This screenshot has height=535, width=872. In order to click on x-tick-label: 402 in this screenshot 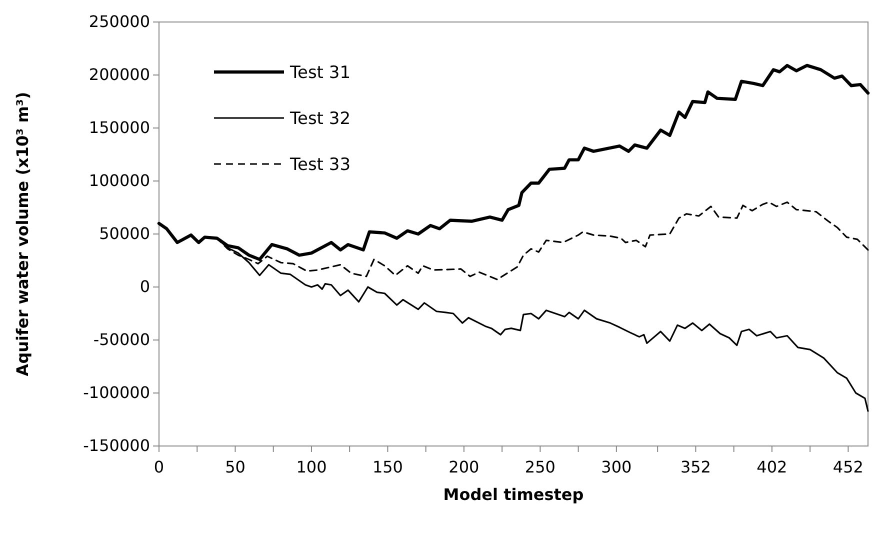, I will do `click(772, 467)`.